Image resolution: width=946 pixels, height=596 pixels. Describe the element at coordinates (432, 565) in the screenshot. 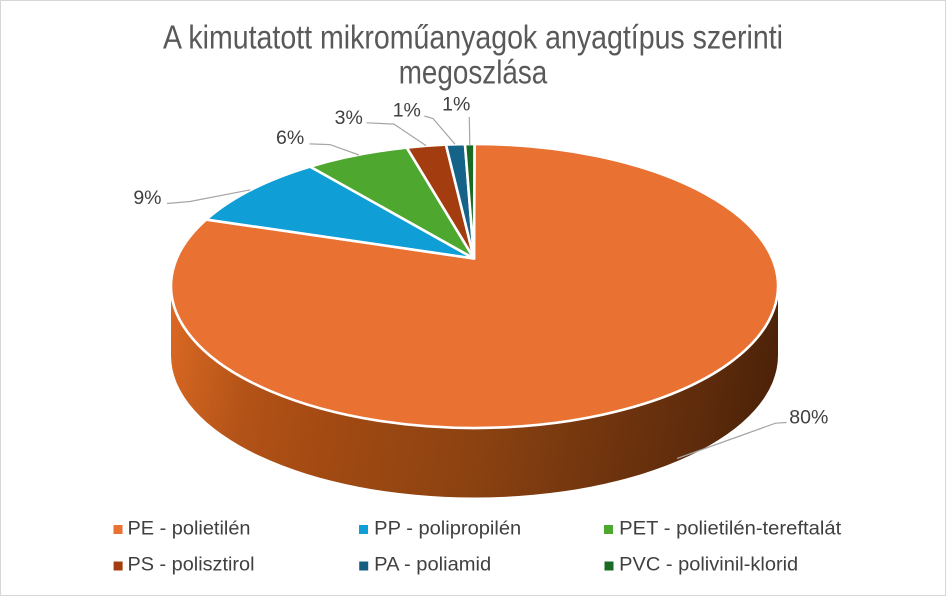

I see `svg-text: PA - poliamid` at that location.